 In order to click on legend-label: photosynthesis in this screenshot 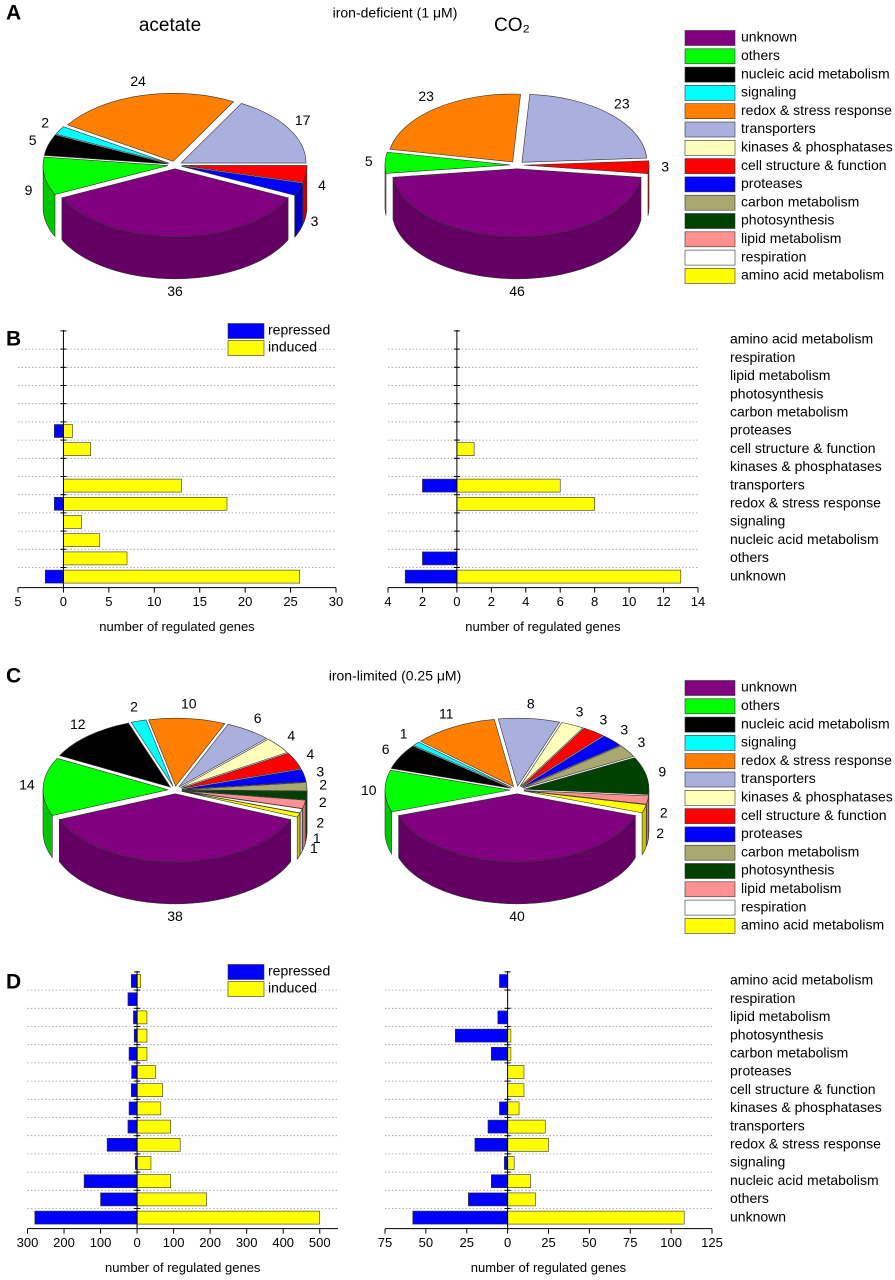, I will do `click(787, 220)`.